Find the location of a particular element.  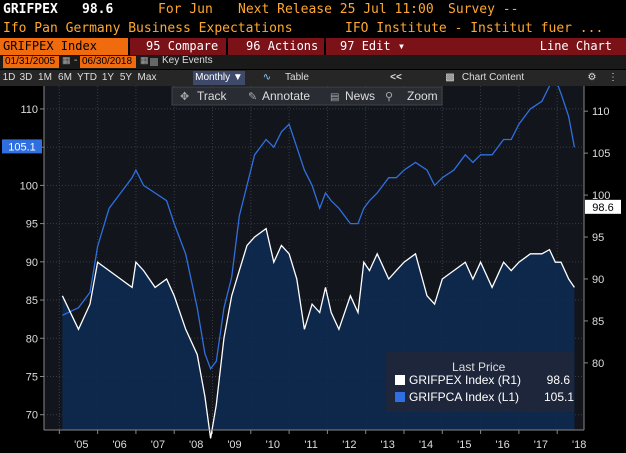

period-5y: 5Y is located at coordinates (126, 77).